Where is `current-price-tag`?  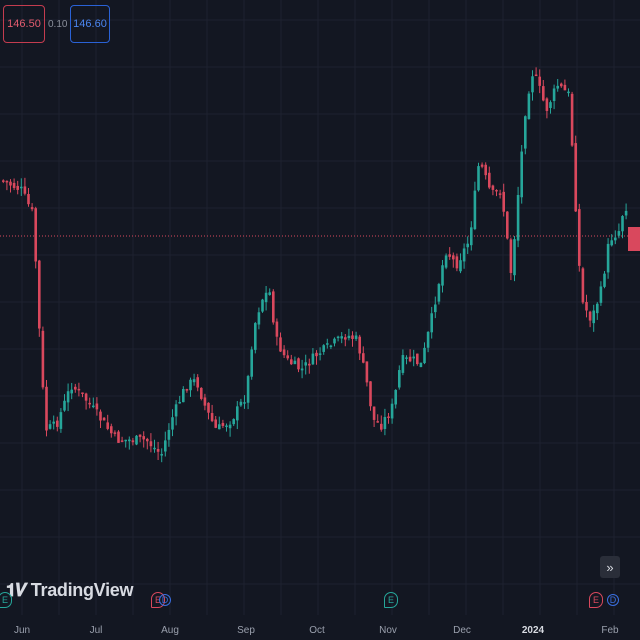 current-price-tag is located at coordinates (634, 239).